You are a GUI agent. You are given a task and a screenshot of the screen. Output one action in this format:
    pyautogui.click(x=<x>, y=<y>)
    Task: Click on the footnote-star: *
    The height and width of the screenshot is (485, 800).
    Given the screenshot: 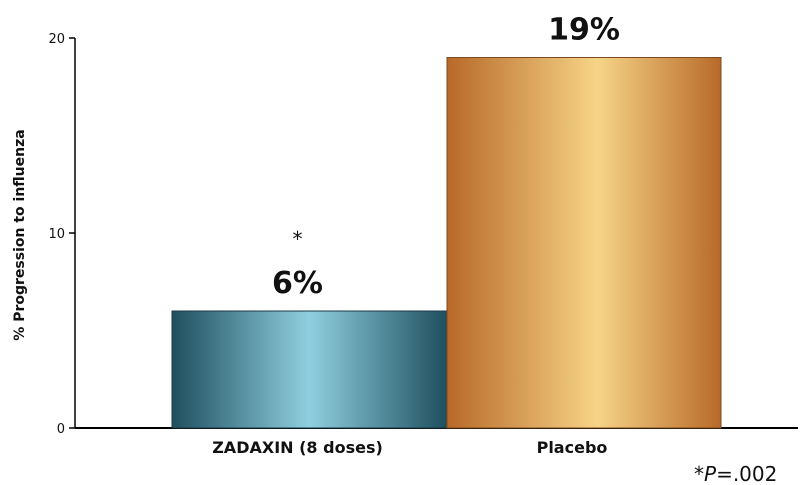 What is the action you would take?
    pyautogui.click(x=699, y=473)
    